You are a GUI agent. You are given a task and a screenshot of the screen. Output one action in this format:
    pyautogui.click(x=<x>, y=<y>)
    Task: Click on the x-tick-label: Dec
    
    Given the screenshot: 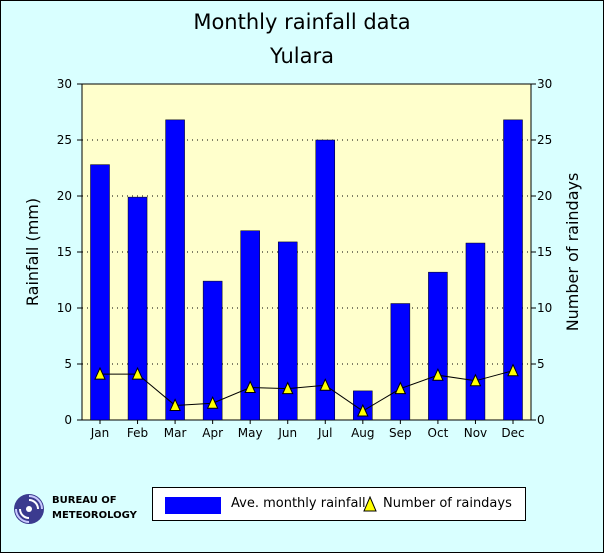 What is the action you would take?
    pyautogui.click(x=512, y=433)
    